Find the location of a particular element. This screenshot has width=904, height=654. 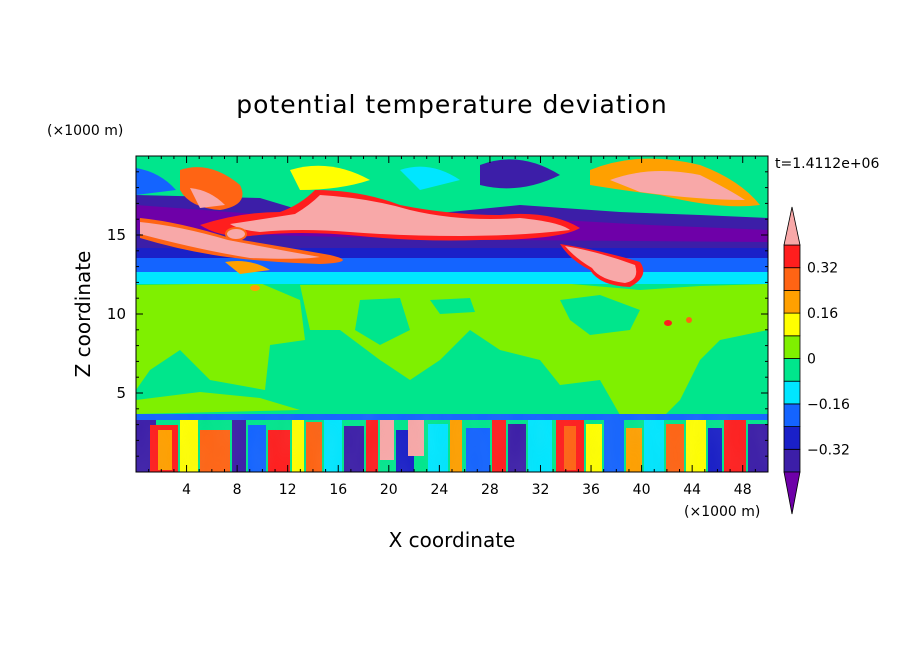

colorbar-tick-label: −0.32 is located at coordinates (828, 450).